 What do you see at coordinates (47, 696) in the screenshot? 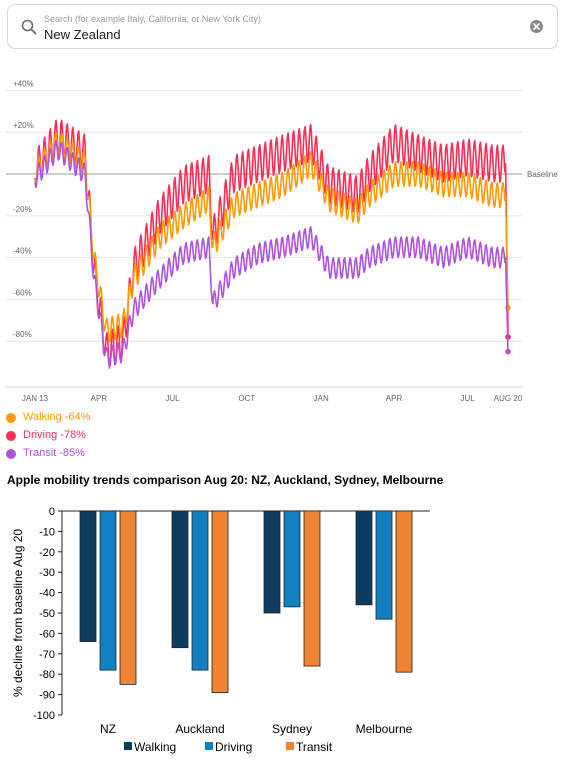
I see `y-tick-label: -90` at bounding box center [47, 696].